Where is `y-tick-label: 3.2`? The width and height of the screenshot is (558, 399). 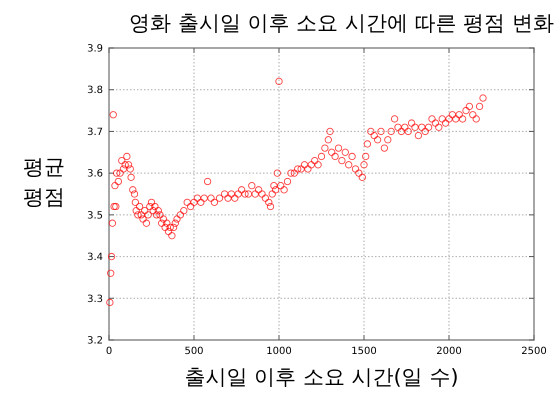
y-tick-label: 3.2 is located at coordinates (95, 341).